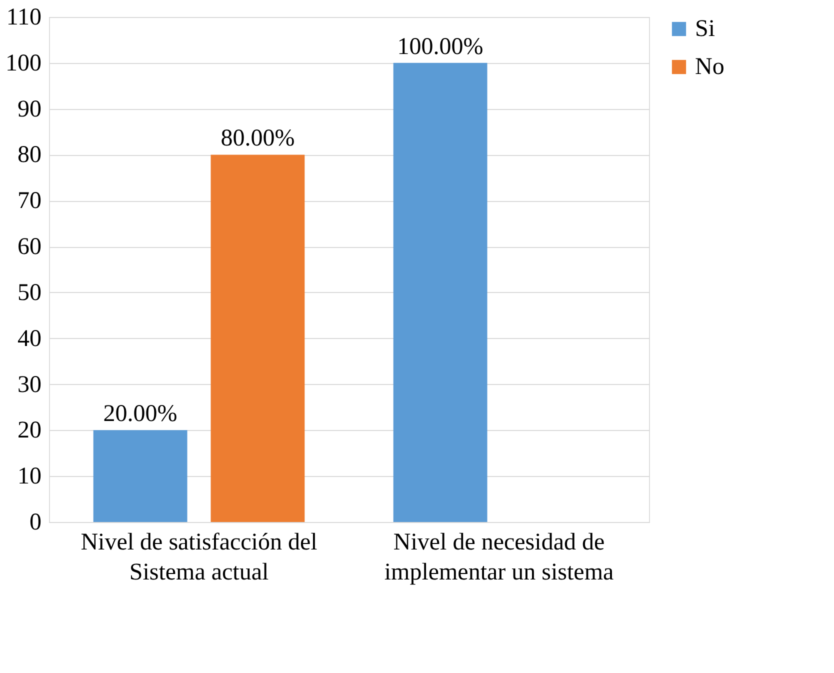 The height and width of the screenshot is (673, 834). What do you see at coordinates (30, 155) in the screenshot?
I see `y-tick-label: 80` at bounding box center [30, 155].